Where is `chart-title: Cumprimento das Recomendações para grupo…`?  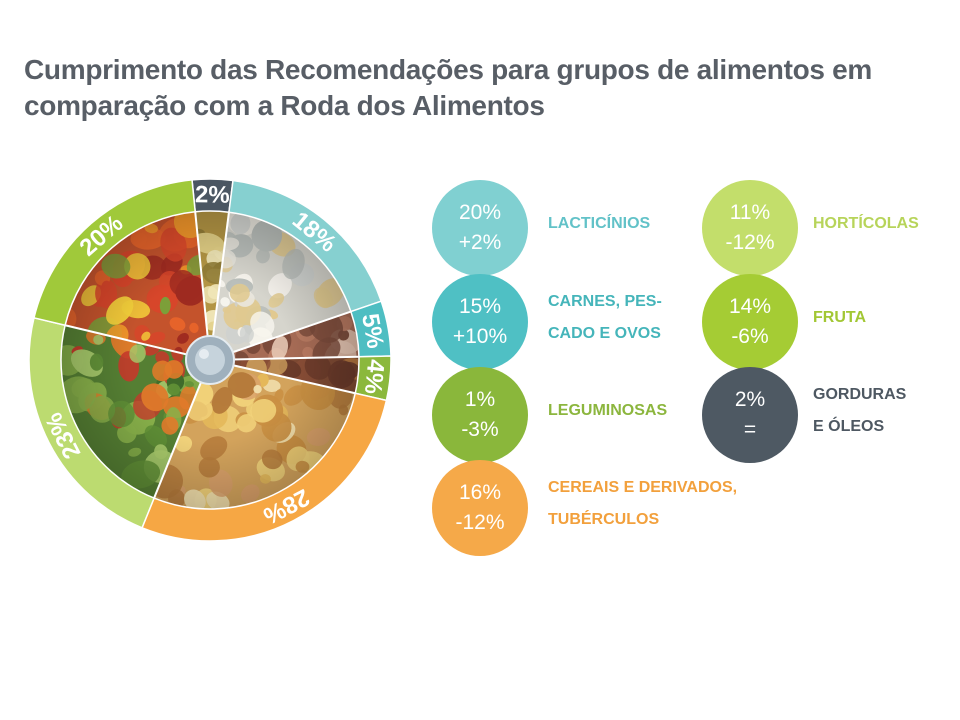
chart-title: Cumprimento das Recomendações para grupo… is located at coordinates (448, 88).